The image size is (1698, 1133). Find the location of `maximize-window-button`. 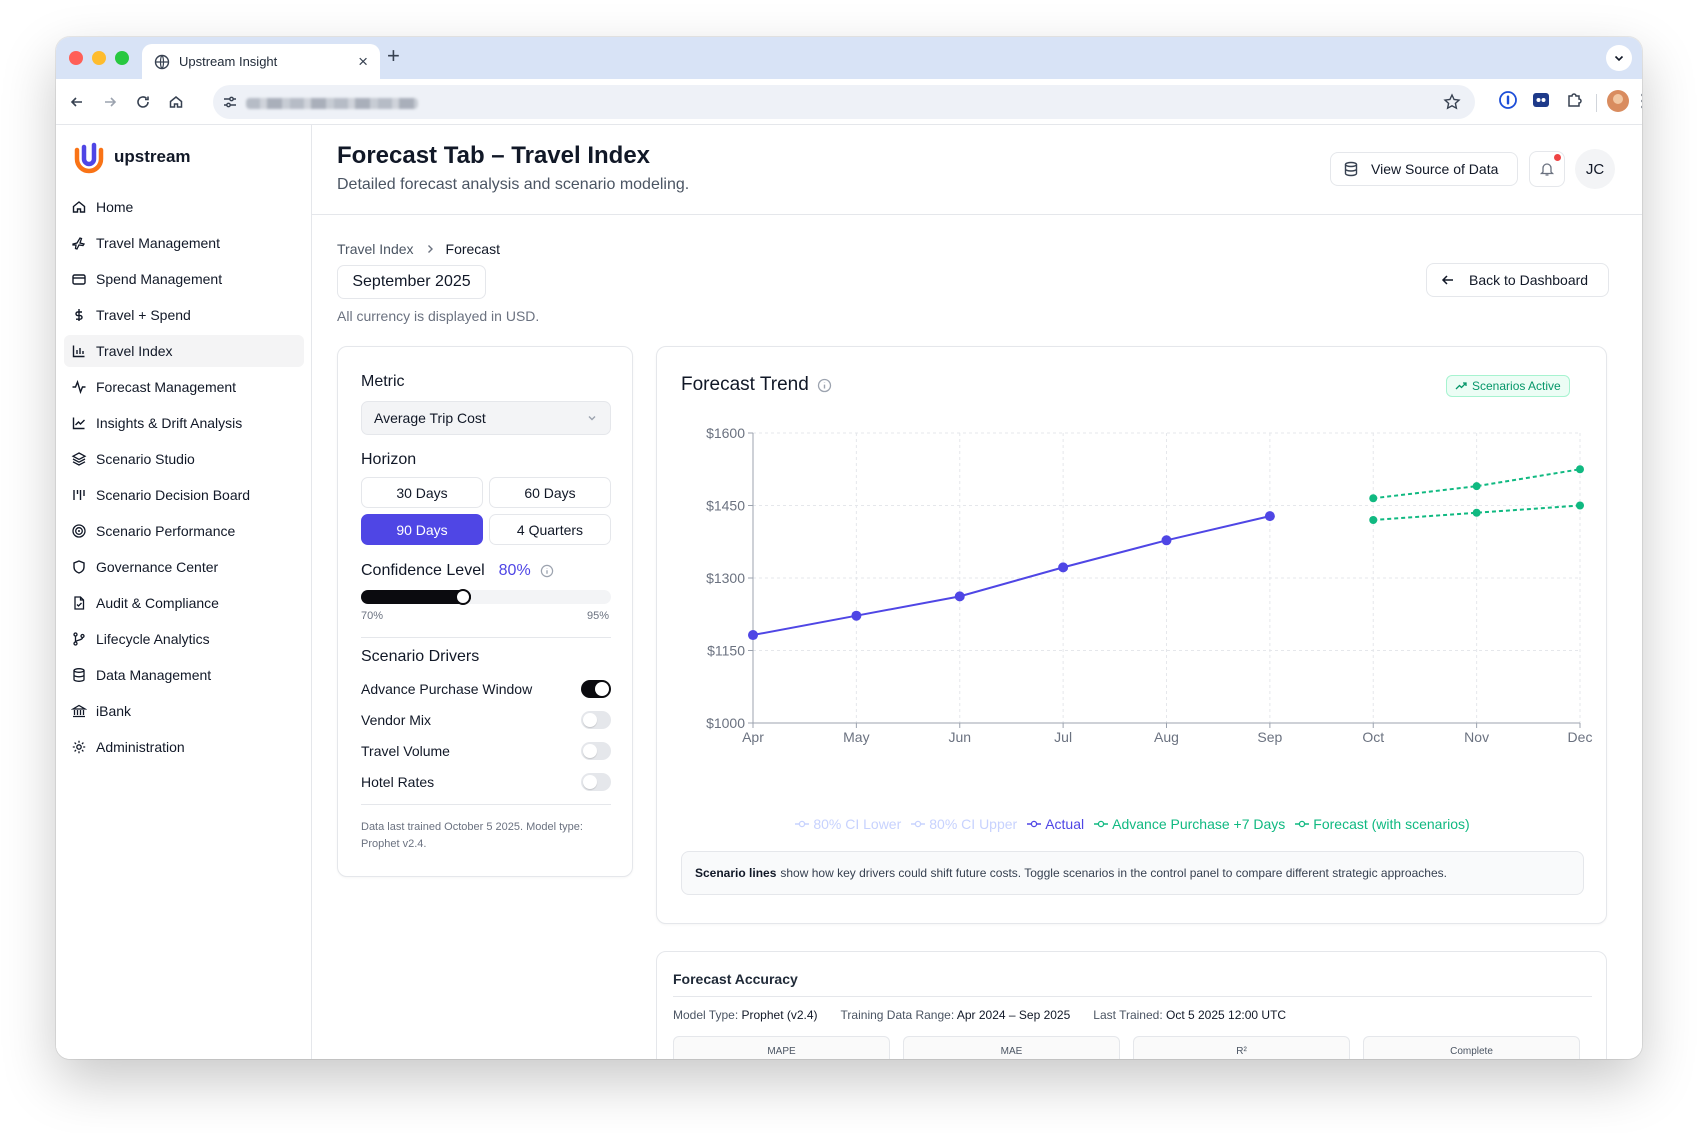

maximize-window-button is located at coordinates (122, 58).